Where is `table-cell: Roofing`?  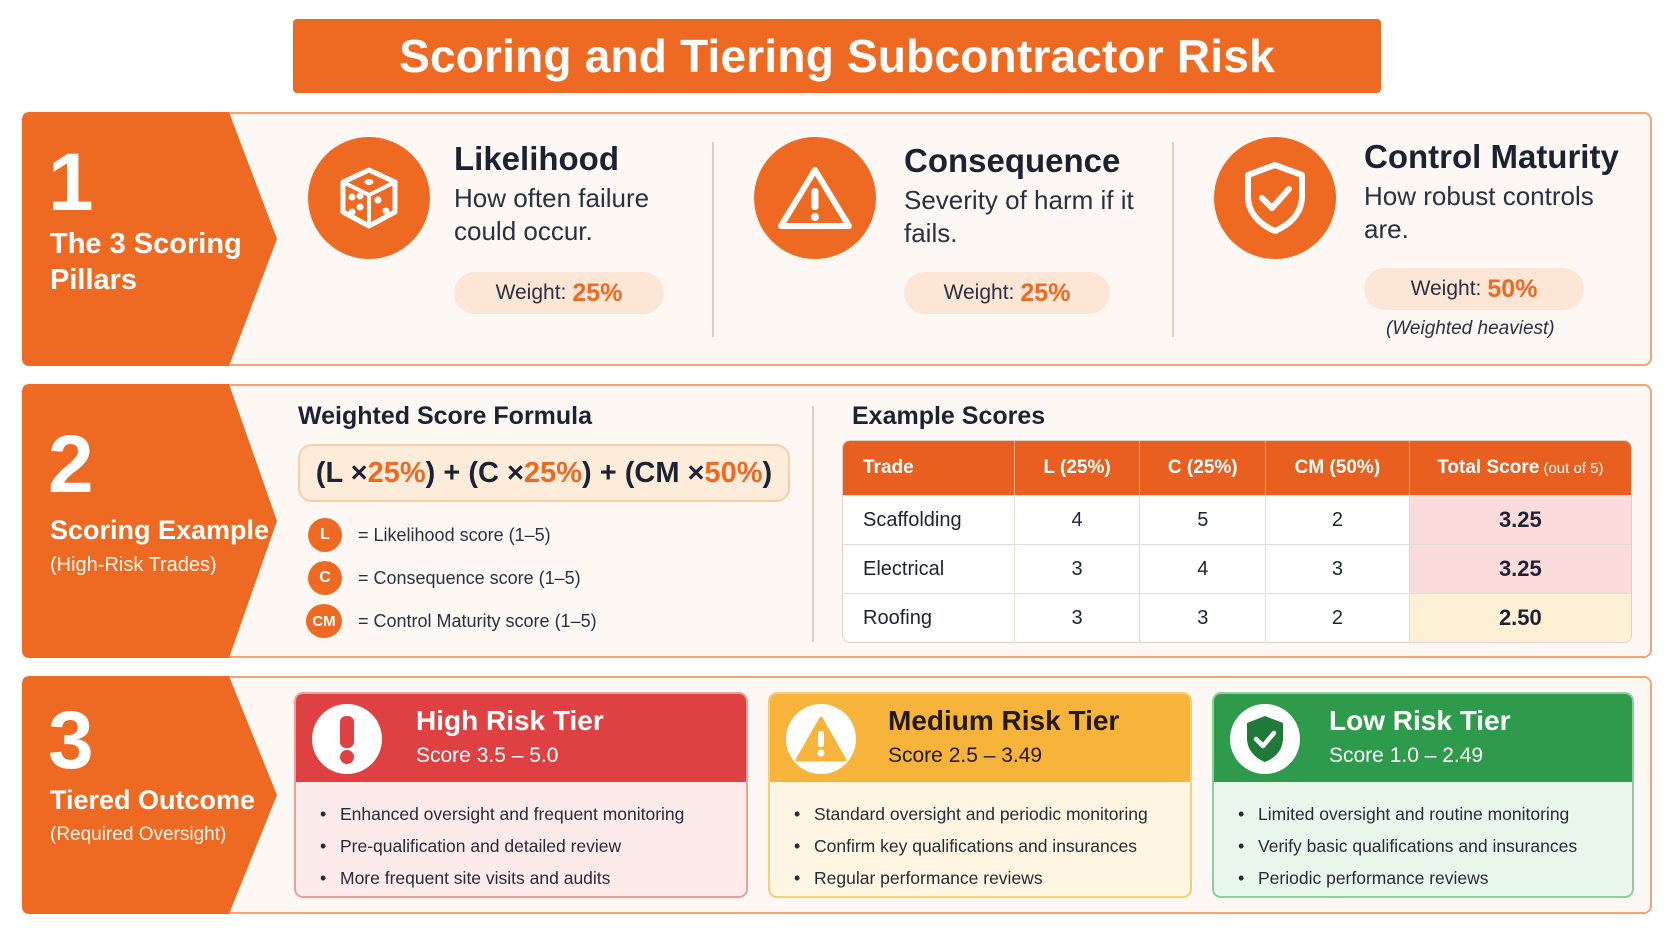 table-cell: Roofing is located at coordinates (929, 617).